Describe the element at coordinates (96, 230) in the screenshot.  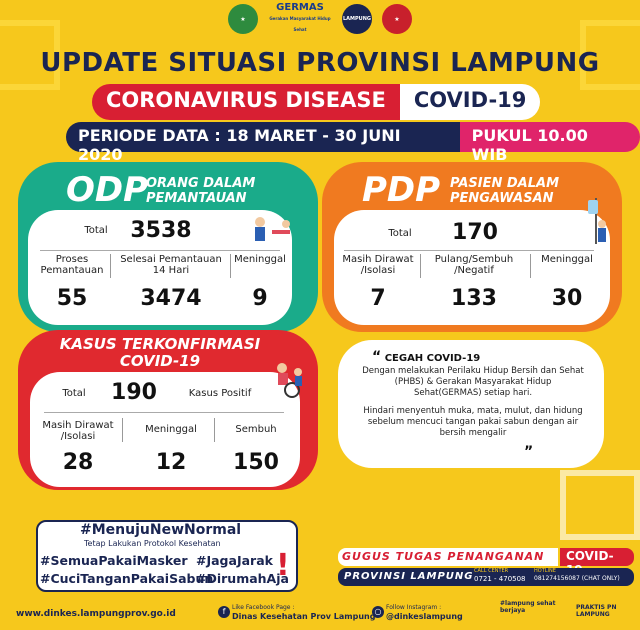
I see `odp-total-label: Total` at that location.